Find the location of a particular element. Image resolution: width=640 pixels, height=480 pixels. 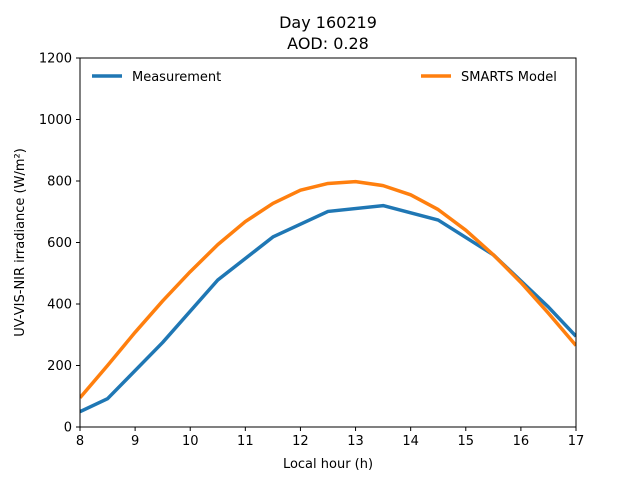

y-tick-label: 0 is located at coordinates (68, 428).